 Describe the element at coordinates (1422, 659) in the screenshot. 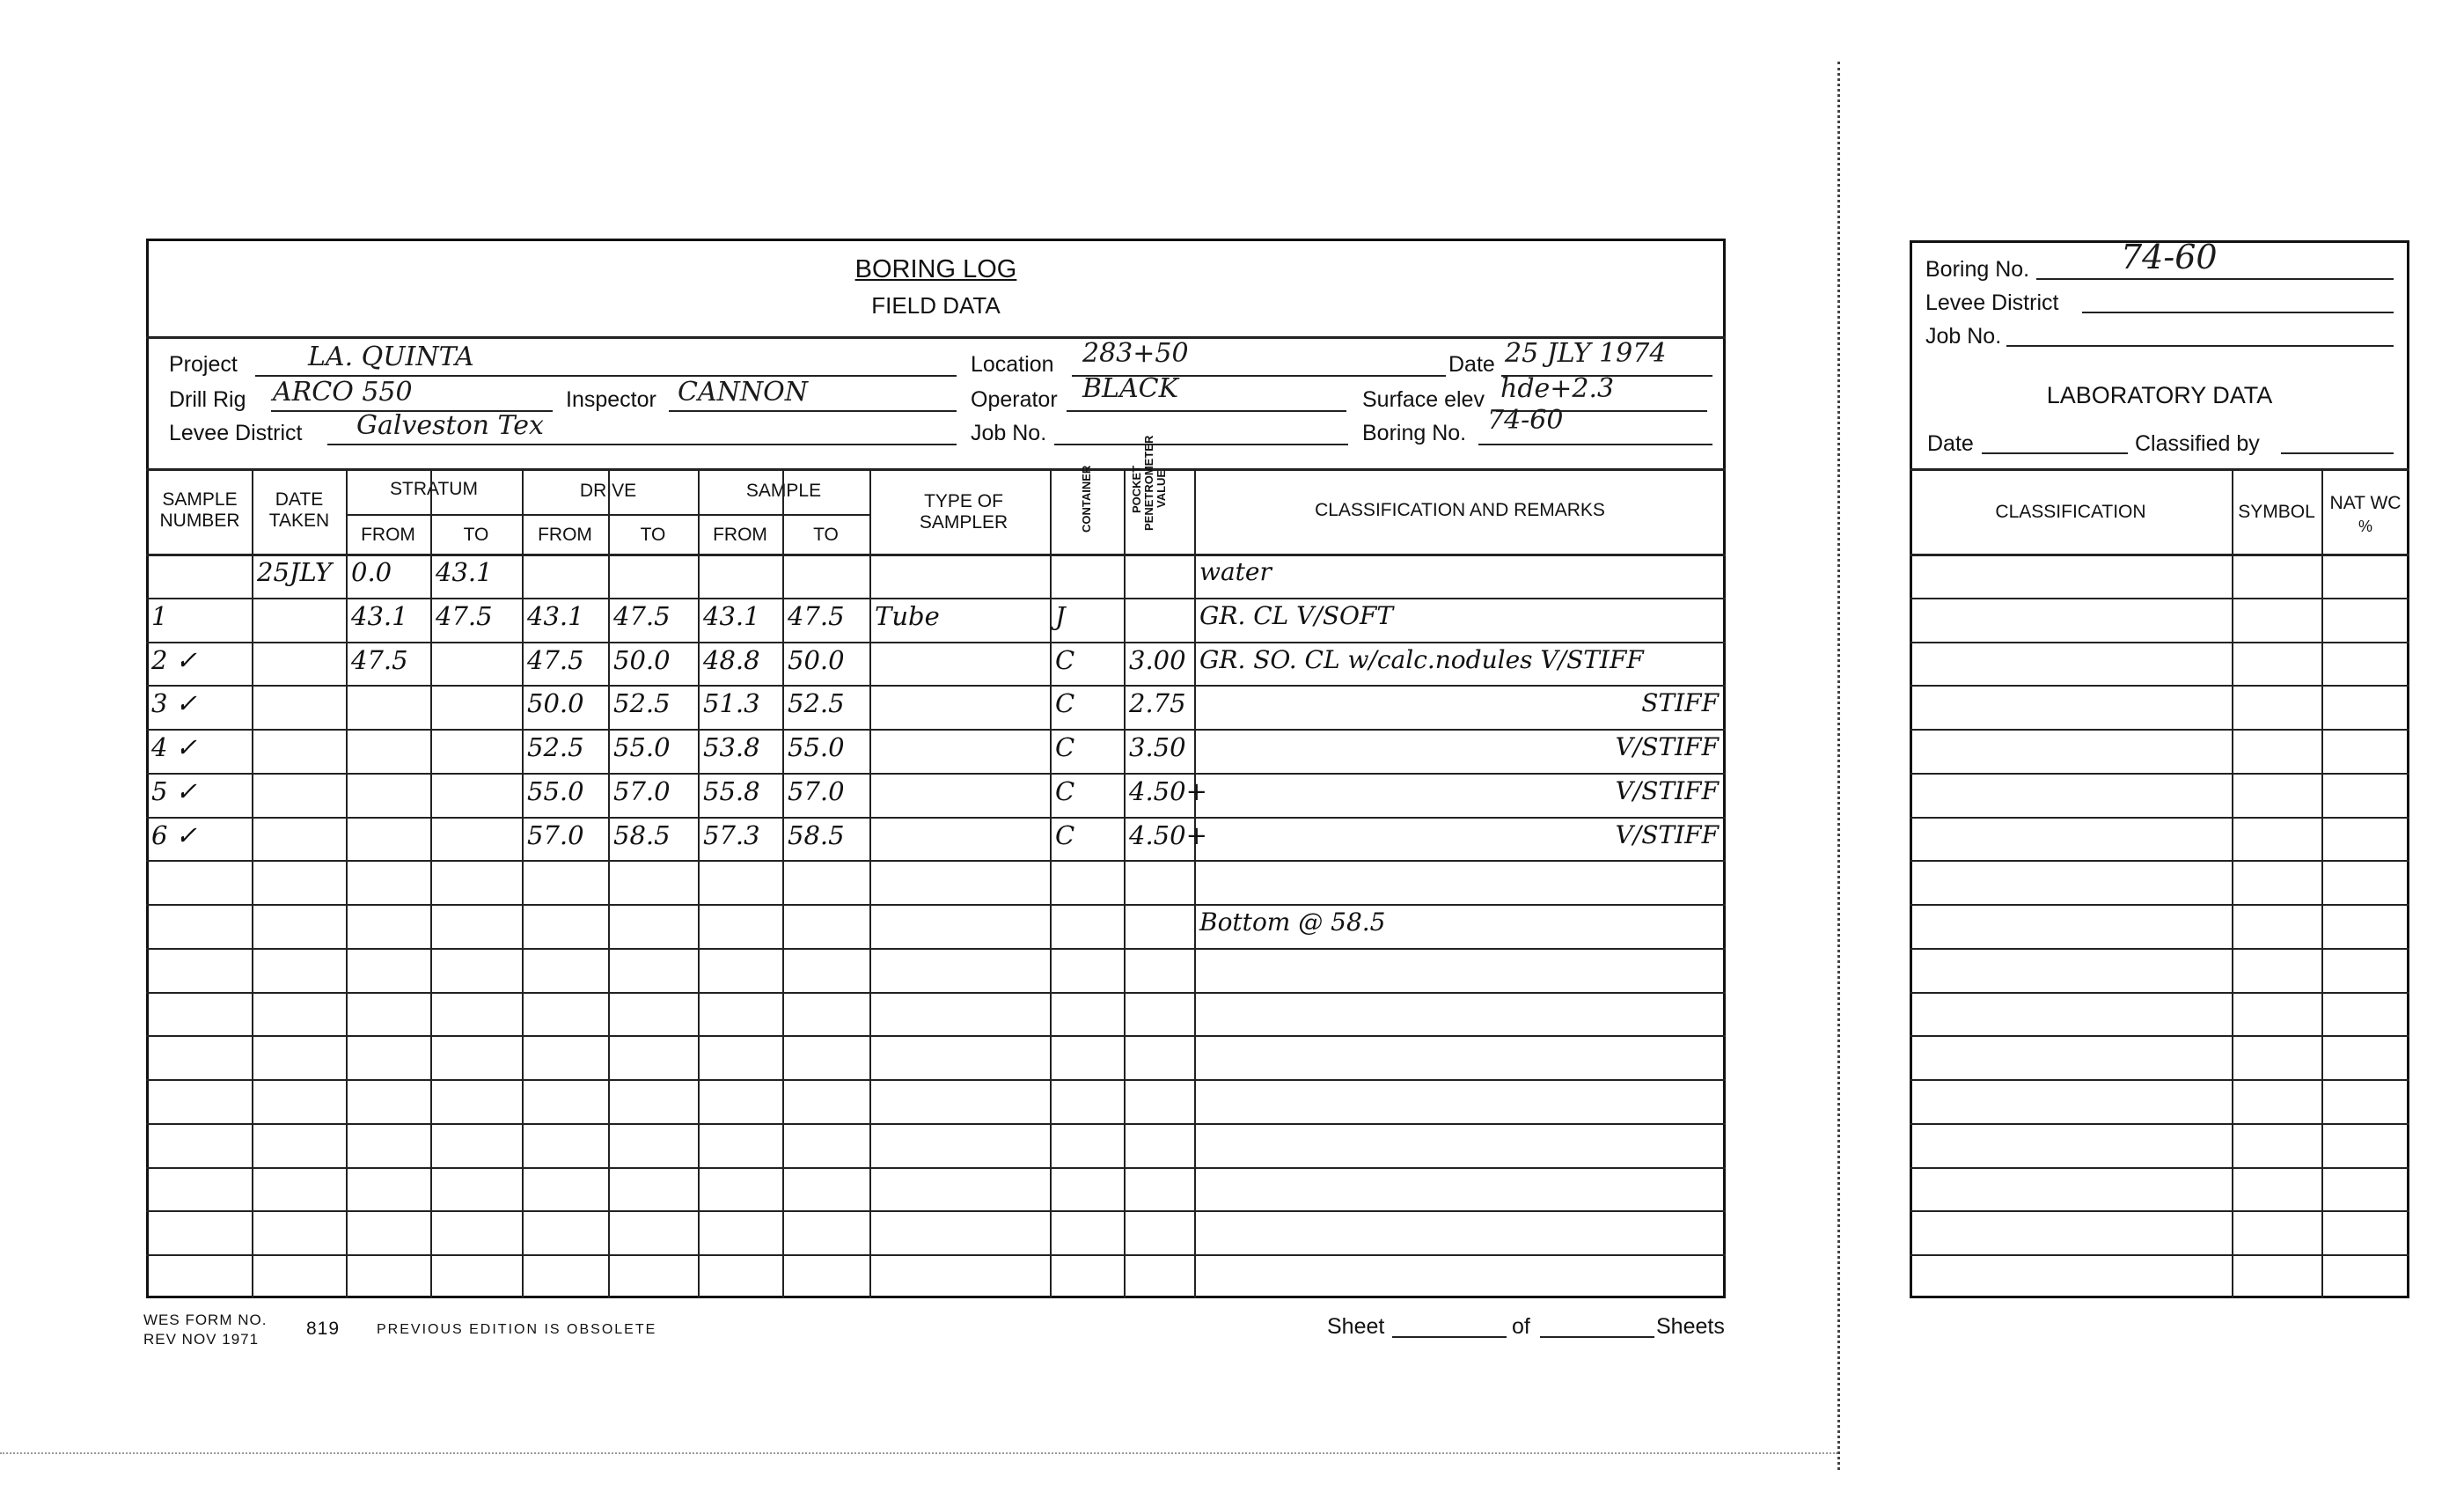

I see `cell-classification-remarks: GR. SO. CL w/calc.nodules V/STIFF` at that location.